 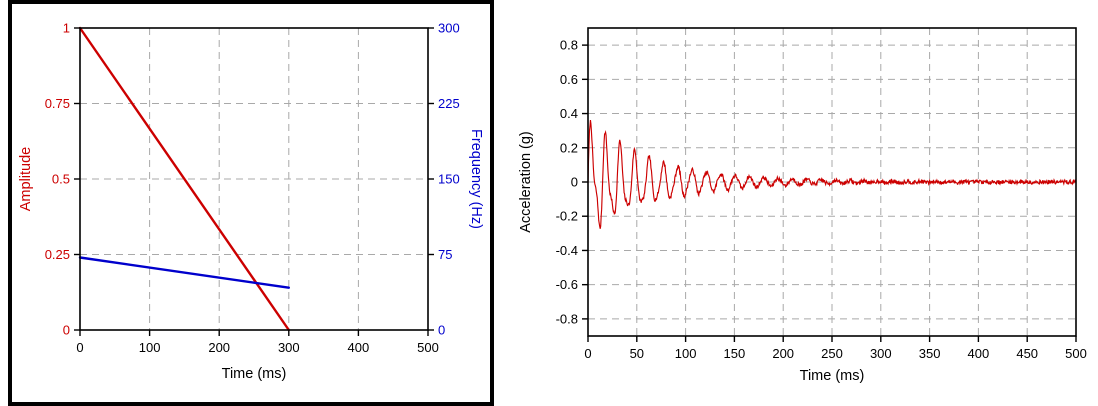 What do you see at coordinates (574, 182) in the screenshot?
I see `y-tick-label: 0` at bounding box center [574, 182].